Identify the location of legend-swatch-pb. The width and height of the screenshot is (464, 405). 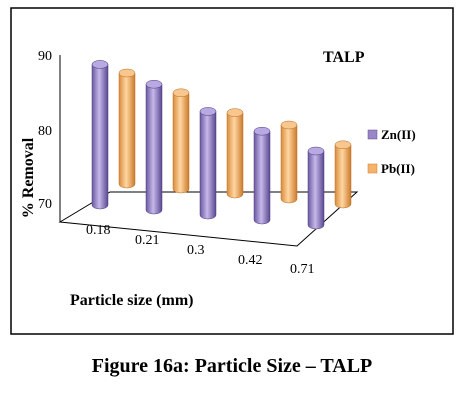
(372, 168).